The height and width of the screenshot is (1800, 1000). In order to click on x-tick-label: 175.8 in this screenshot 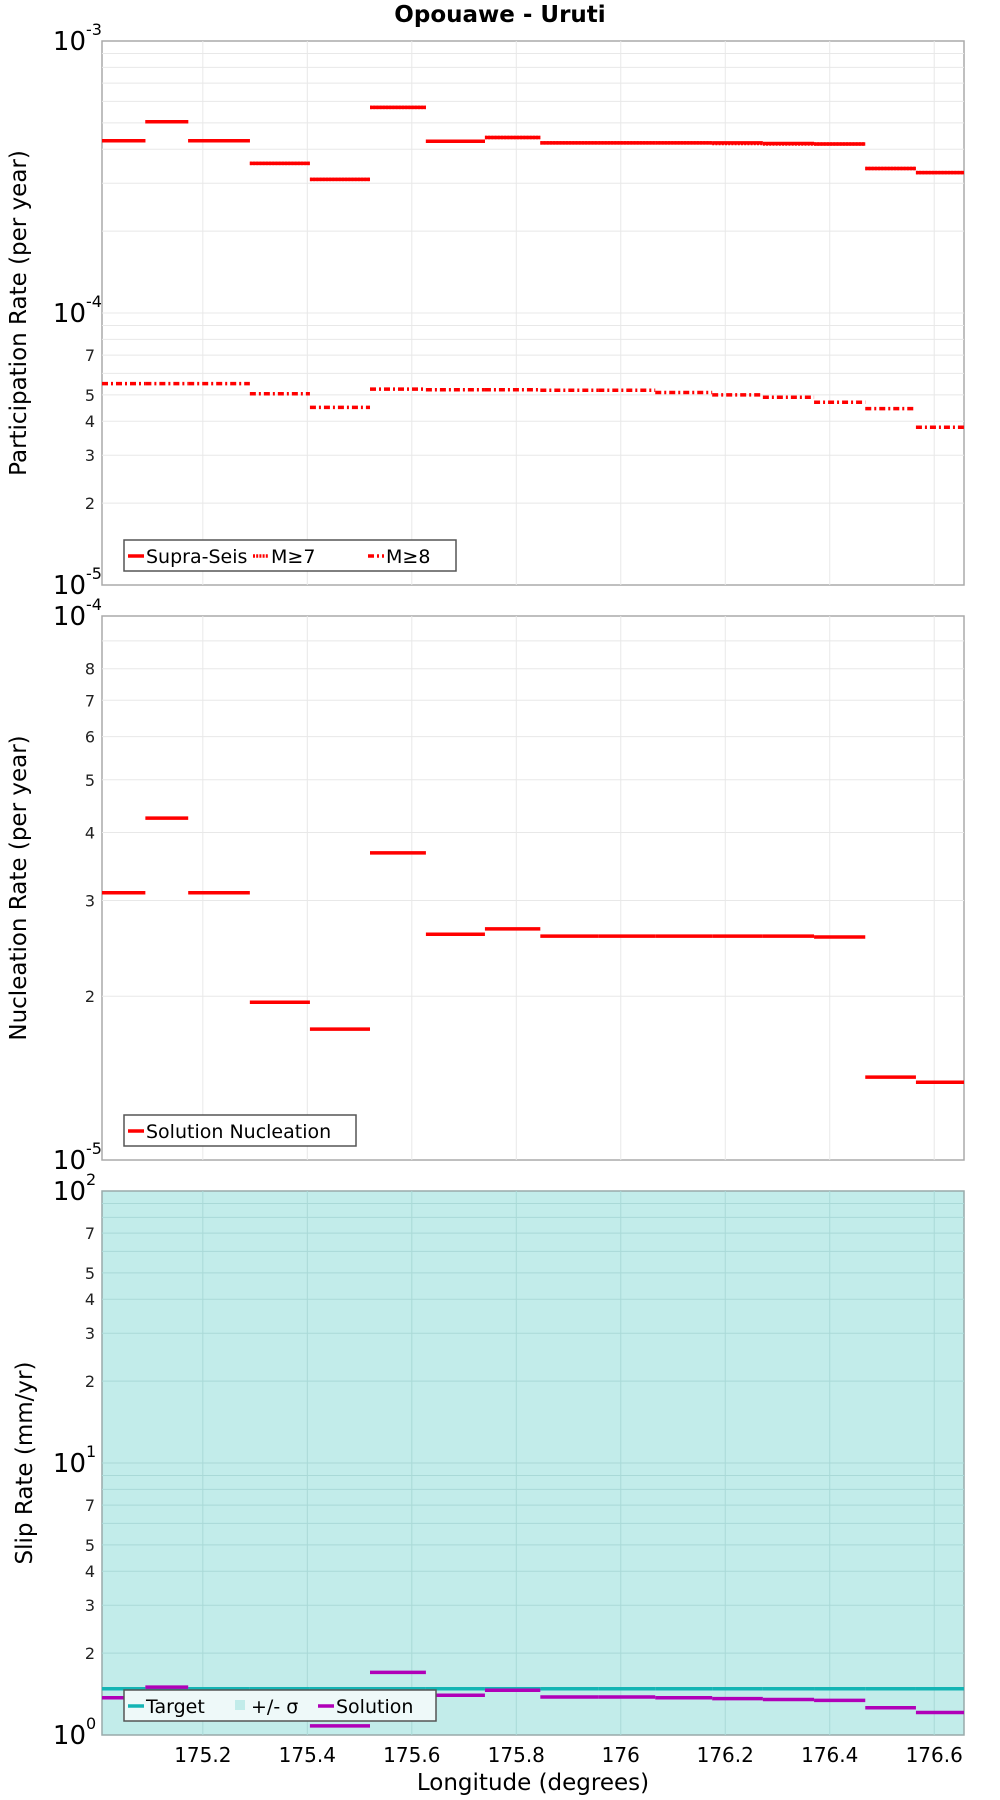, I will do `click(516, 1755)`.